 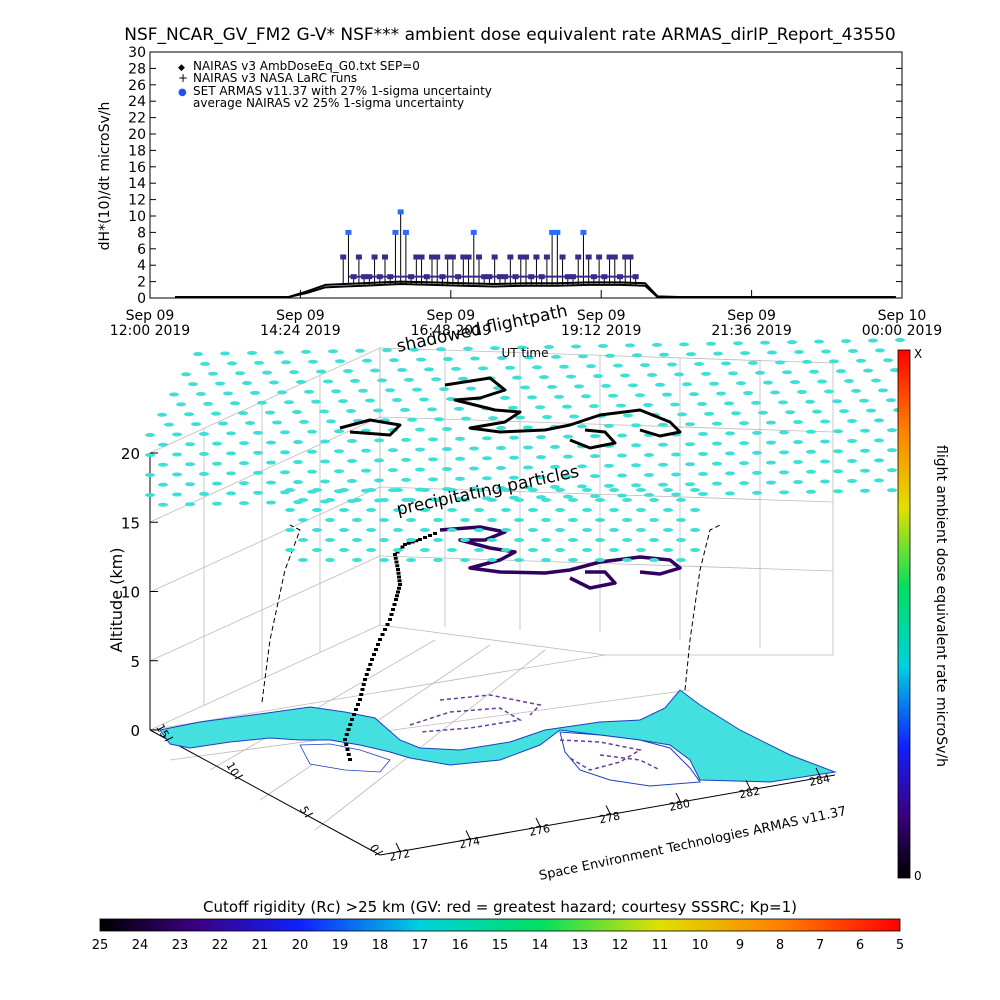 I want to click on longitude-tick-label: 278, so click(x=609, y=817).